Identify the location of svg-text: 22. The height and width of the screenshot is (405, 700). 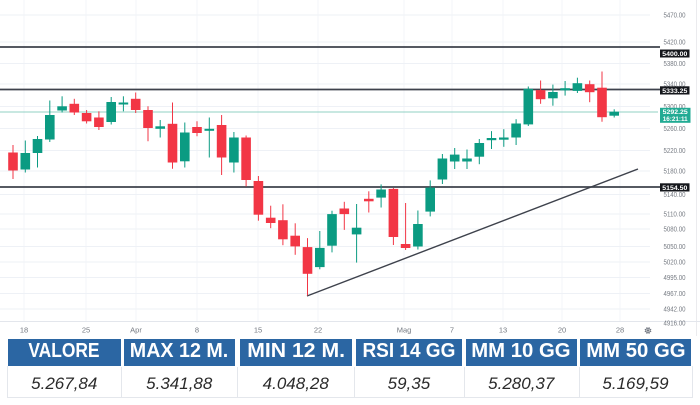
(318, 330).